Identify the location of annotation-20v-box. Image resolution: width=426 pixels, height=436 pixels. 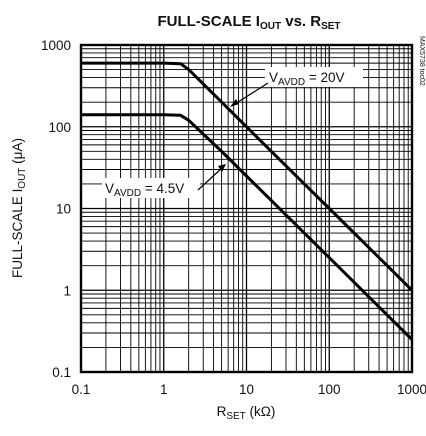
(314, 77).